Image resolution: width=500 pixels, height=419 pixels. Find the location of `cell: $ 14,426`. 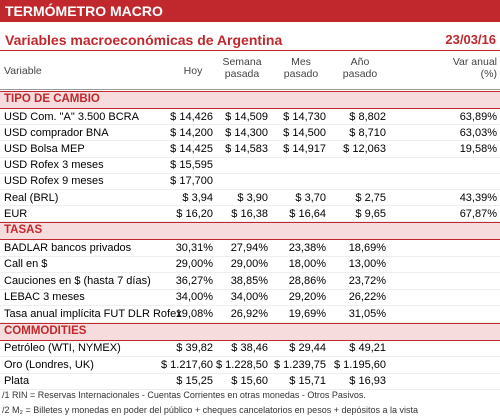

cell: $ 14,426 is located at coordinates (191, 116).